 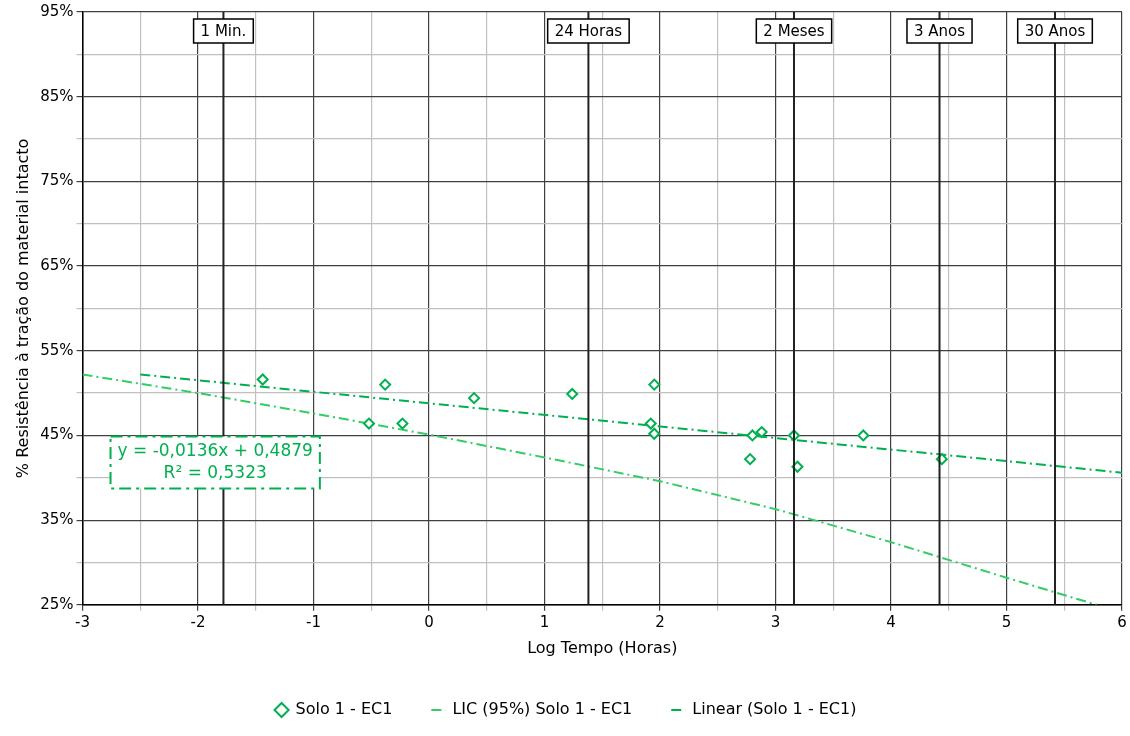 I want to click on x-tick-label: 4, so click(x=891, y=621).